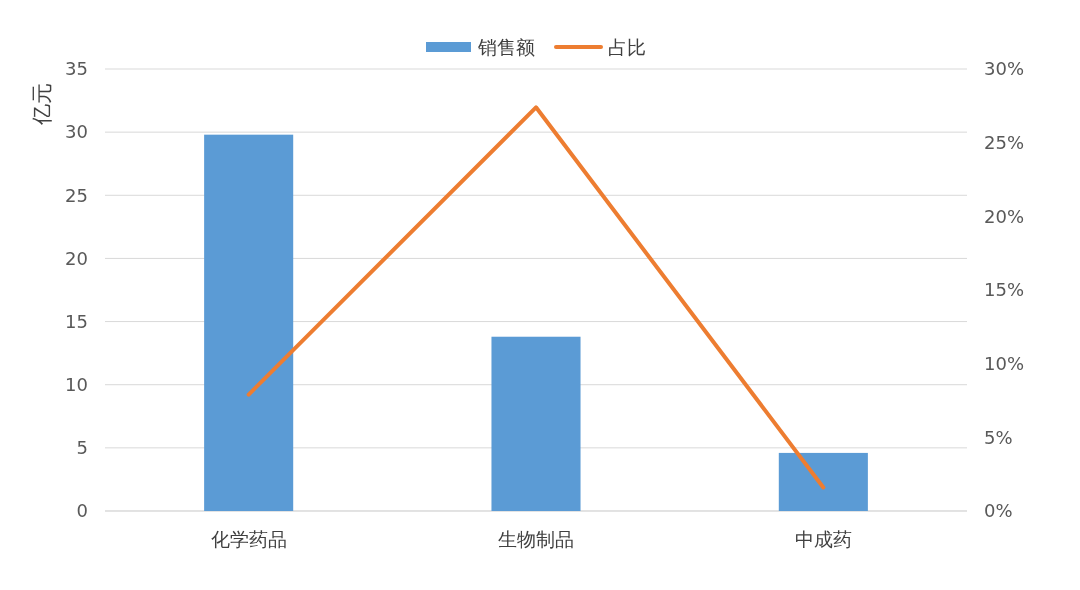 Image resolution: width=1080 pixels, height=590 pixels. Describe the element at coordinates (627, 46) in the screenshot. I see `legend-label: 占比` at that location.